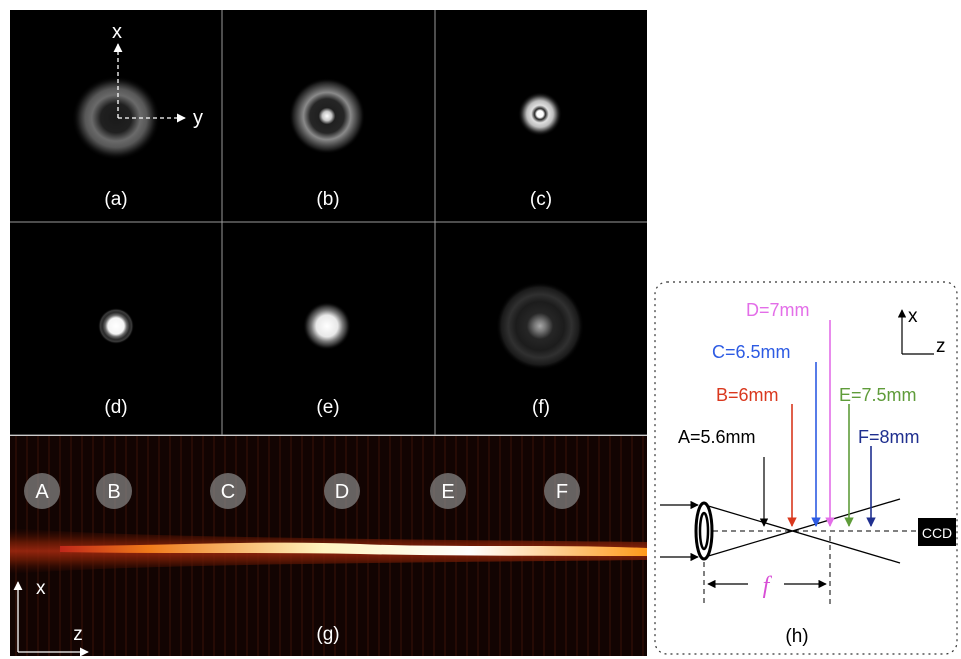 The image size is (961, 659). I want to click on position-marker-d: D, so click(342, 491).